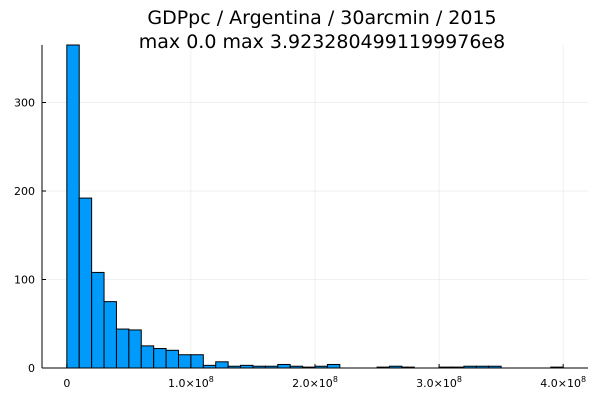 The width and height of the screenshot is (600, 400). I want to click on x-tick-label: 0, so click(66, 383).